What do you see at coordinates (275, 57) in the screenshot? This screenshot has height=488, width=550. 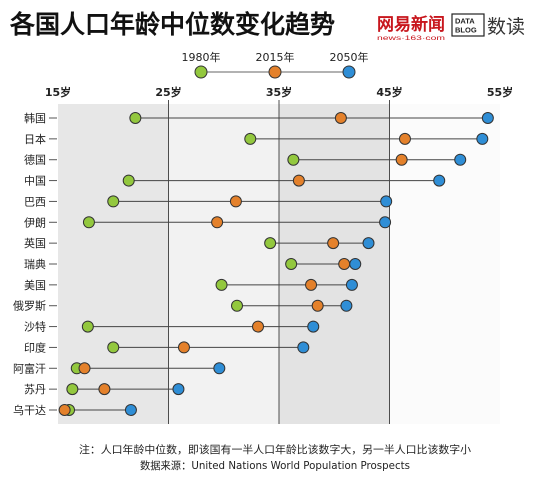 I see `legend-label: 2015年` at bounding box center [275, 57].